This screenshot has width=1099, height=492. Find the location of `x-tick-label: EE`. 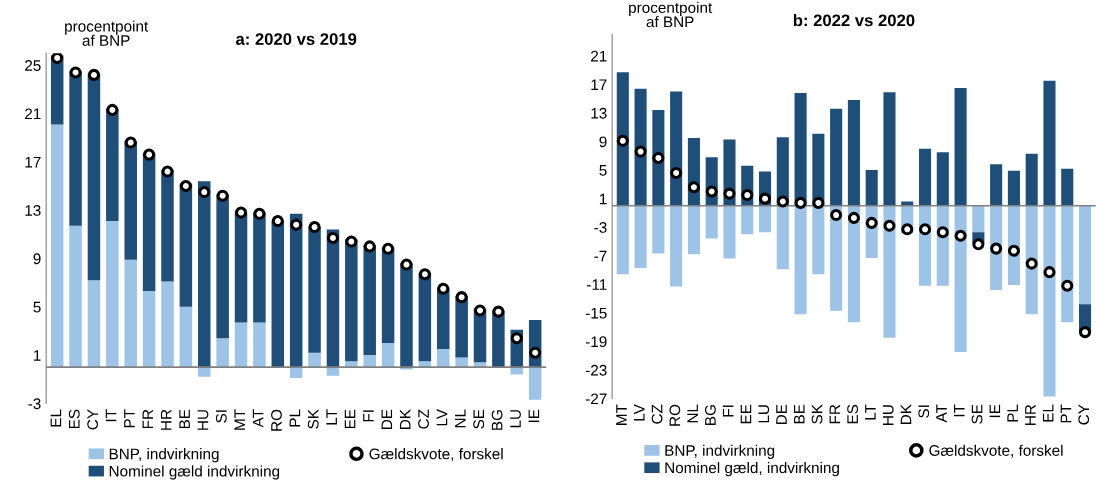

x-tick-label: EE is located at coordinates (746, 414).